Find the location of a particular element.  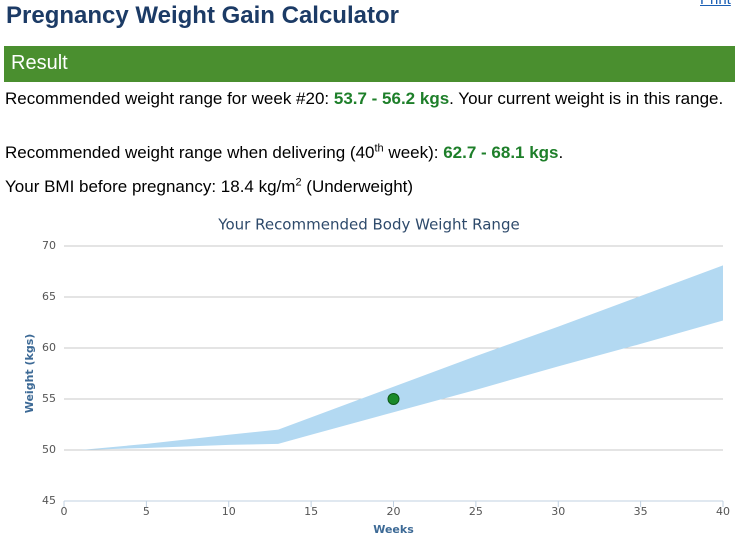

superscript: th is located at coordinates (379, 148).